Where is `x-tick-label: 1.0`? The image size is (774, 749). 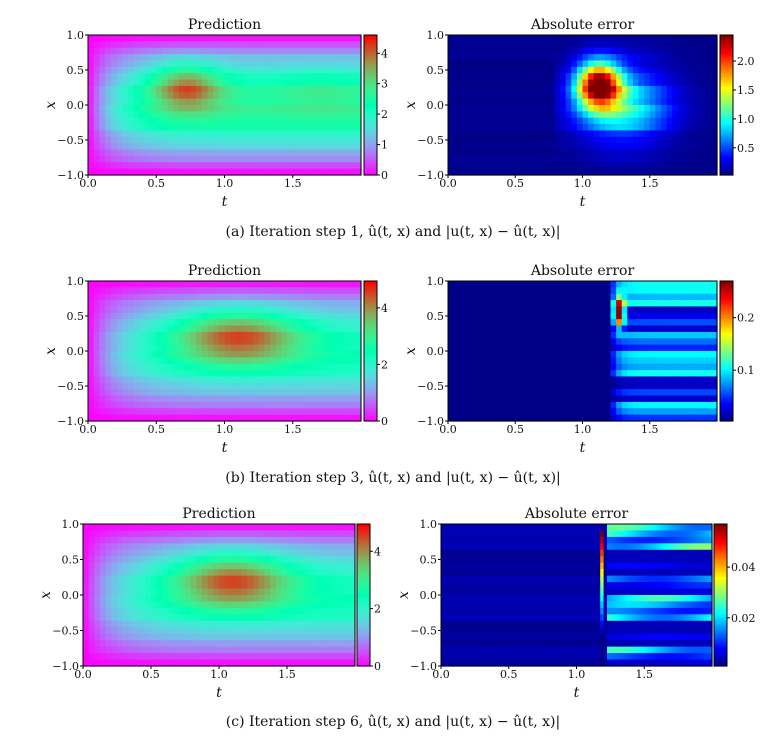 x-tick-label: 1.0 is located at coordinates (225, 429).